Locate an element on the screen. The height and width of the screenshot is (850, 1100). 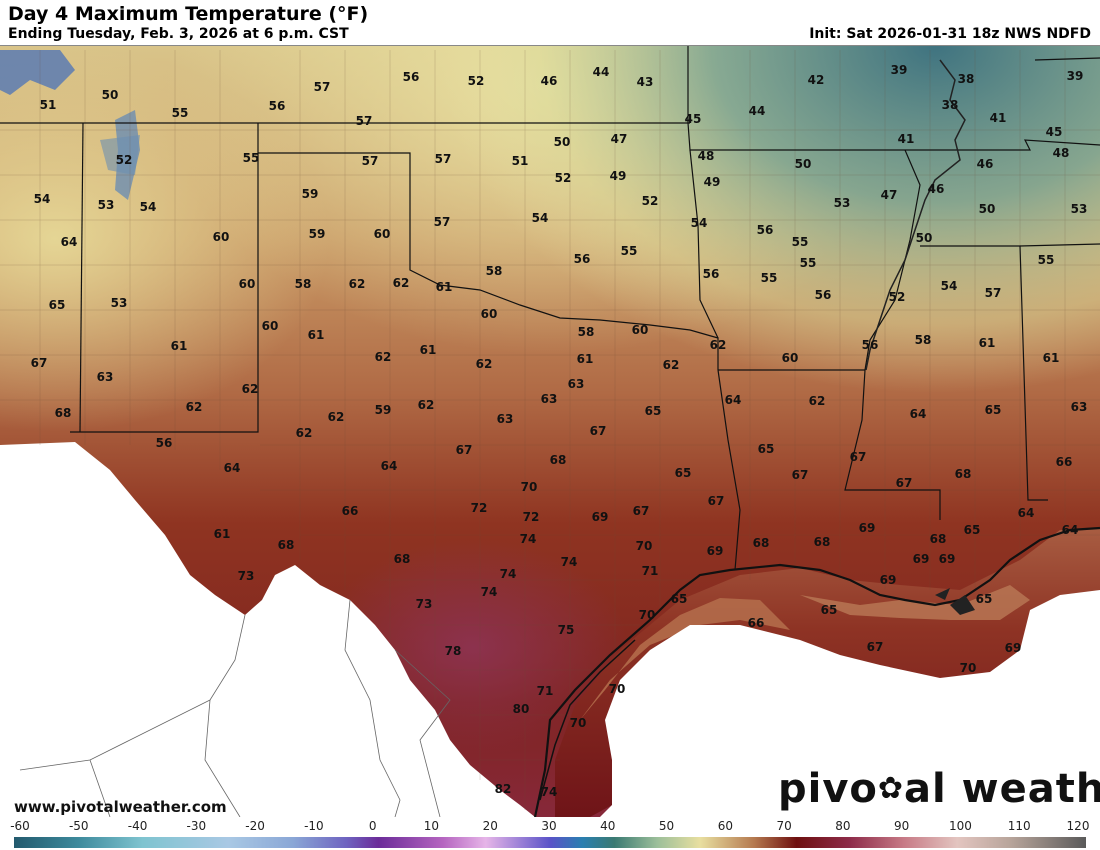
colorbar-tick-label: -50 is located at coordinates (78, 826).